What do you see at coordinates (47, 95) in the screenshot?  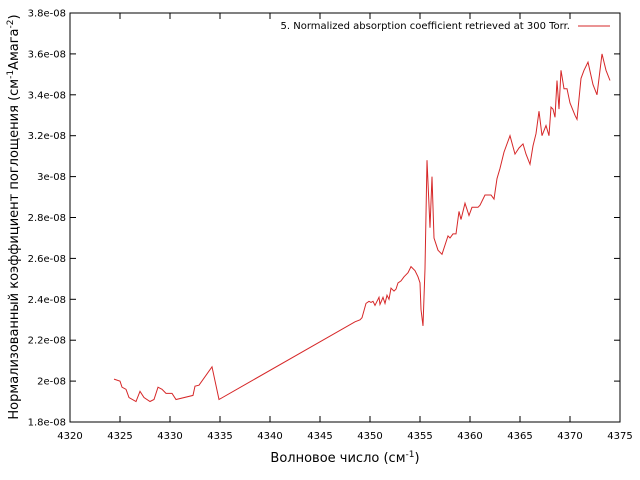 I see `y-tick-label: 3.4e-08` at bounding box center [47, 95].